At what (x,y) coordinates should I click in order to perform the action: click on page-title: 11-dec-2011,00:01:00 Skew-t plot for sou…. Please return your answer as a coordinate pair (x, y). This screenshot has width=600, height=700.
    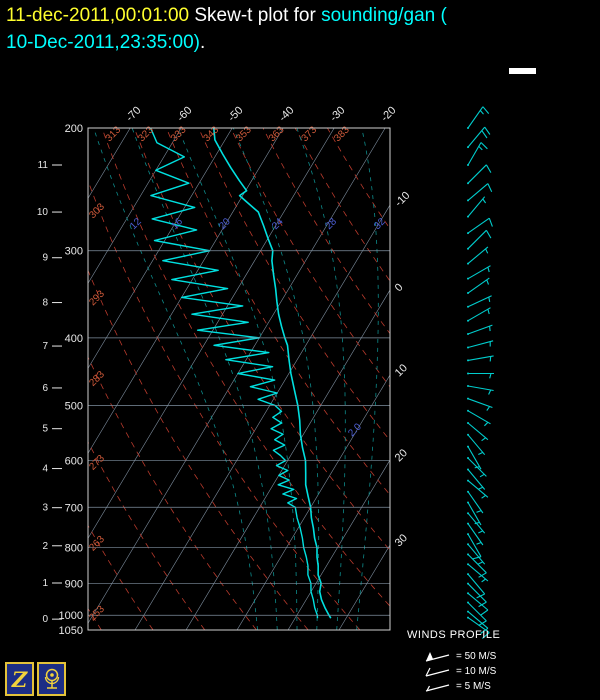
    Looking at the image, I should click on (301, 29).